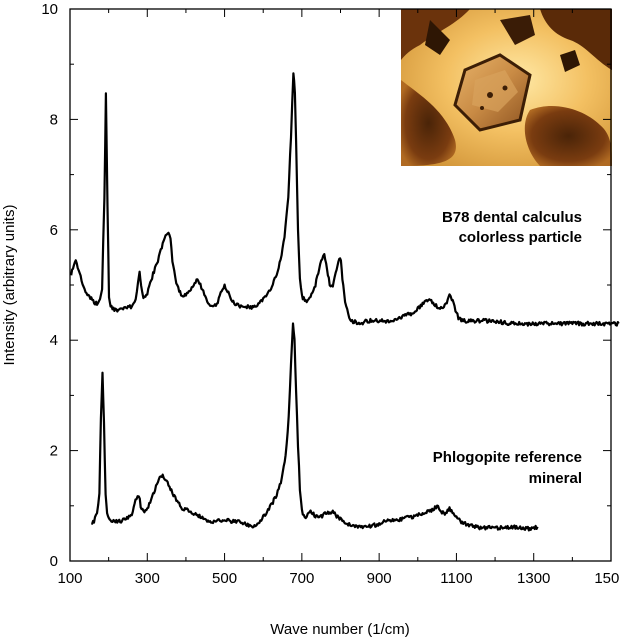 The image size is (620, 640). Describe the element at coordinates (512, 217) in the screenshot. I see `annotation-sample-line1: B78 dental calculus` at that location.